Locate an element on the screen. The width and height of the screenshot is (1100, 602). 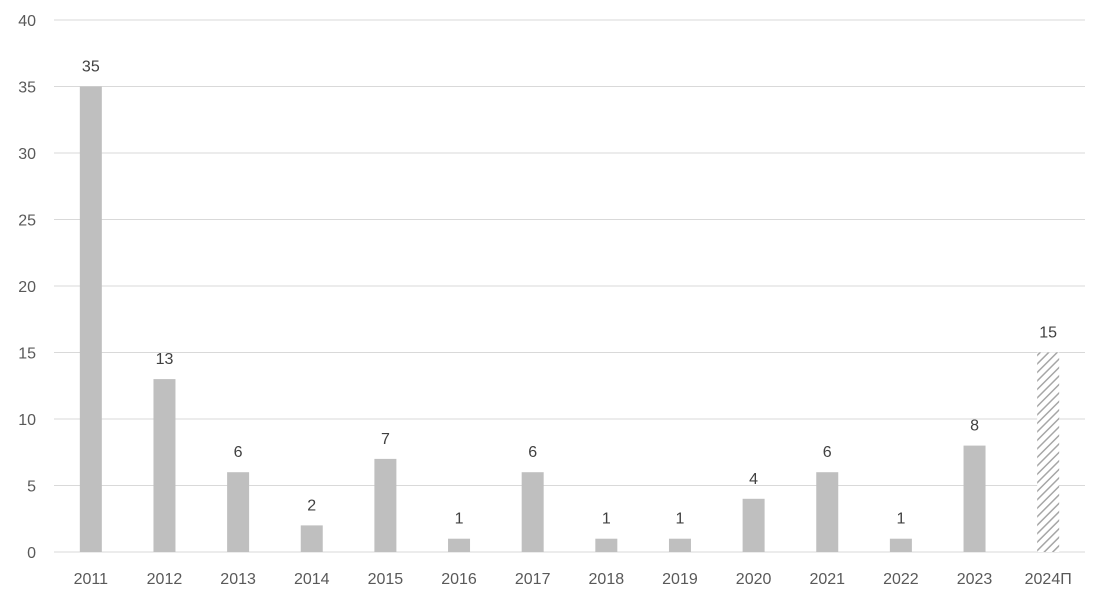
y-tick-label: 40 is located at coordinates (27, 21).